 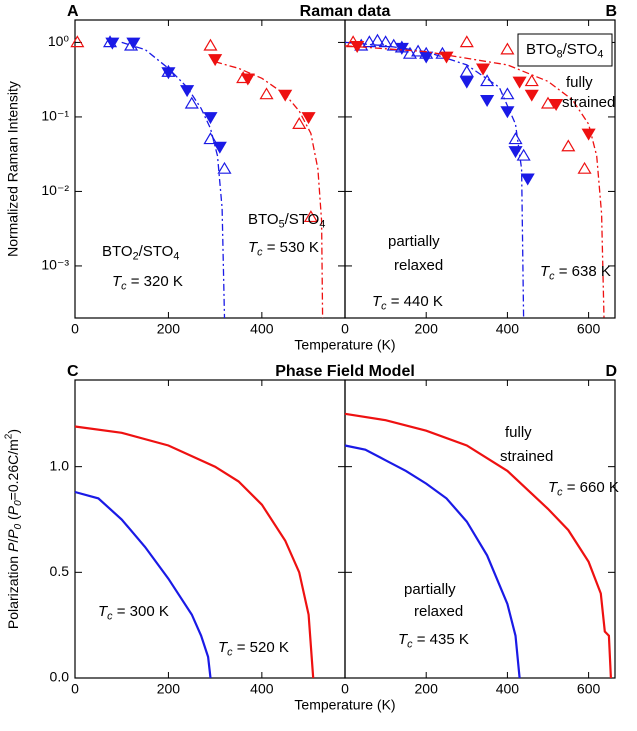 What do you see at coordinates (291, 247) in the screenshot?
I see `text-part: = 530 K` at bounding box center [291, 247].